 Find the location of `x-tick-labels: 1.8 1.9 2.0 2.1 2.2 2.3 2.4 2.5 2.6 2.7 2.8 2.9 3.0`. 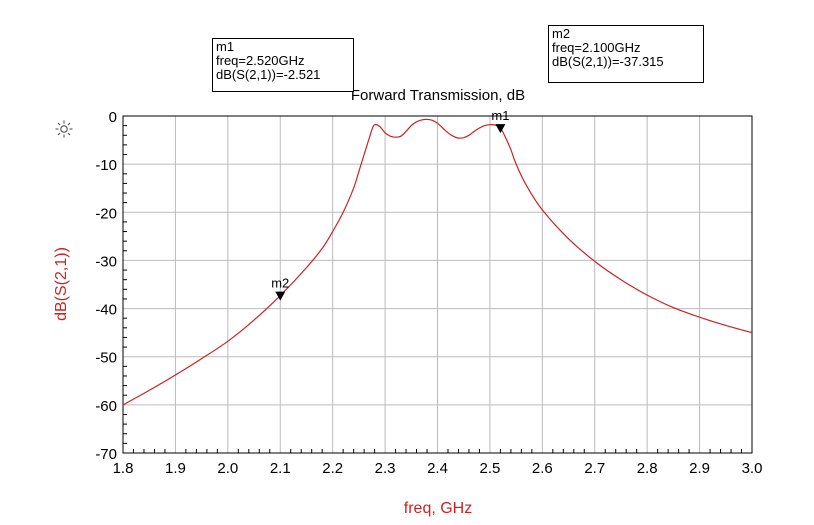

x-tick-labels: 1.8 1.9 2.0 2.1 2.2 2.3 2.4 2.5 2.6 2.7 2.8 2.9 3.0 is located at coordinates (438, 468).